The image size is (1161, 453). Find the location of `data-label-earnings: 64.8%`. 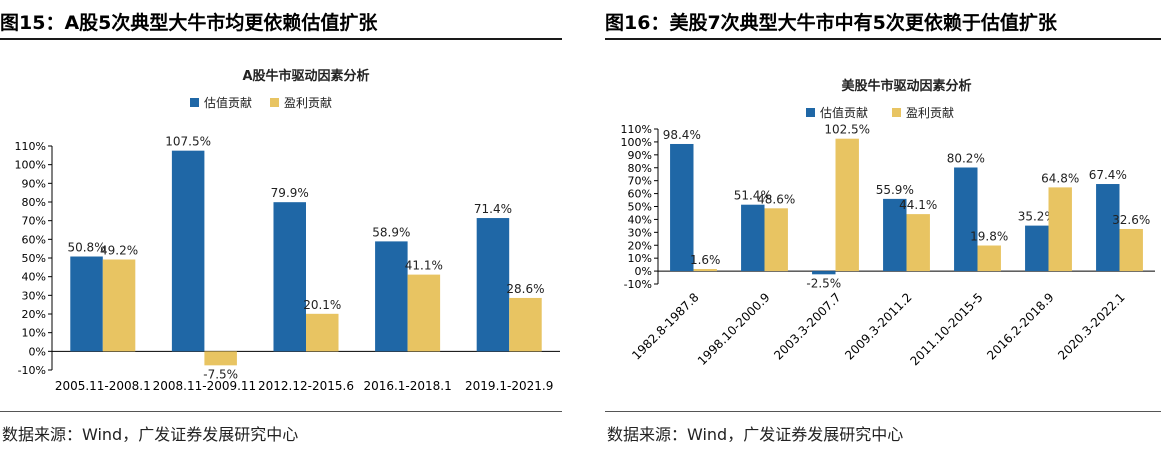

data-label-earnings: 64.8% is located at coordinates (1060, 178).